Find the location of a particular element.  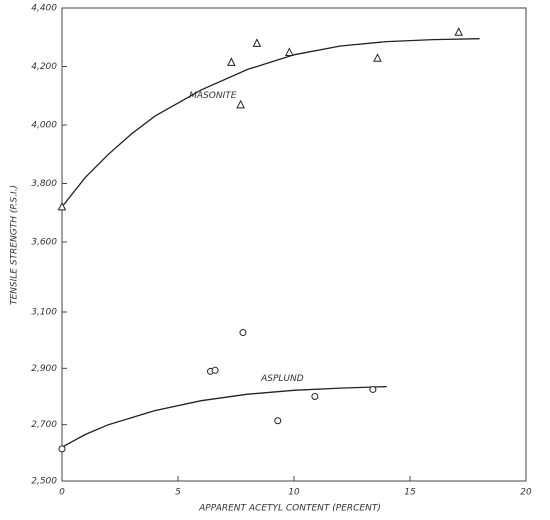

y-axis-label: TENSILE STRENGTH (P.S.I.) is located at coordinates (15, 245).